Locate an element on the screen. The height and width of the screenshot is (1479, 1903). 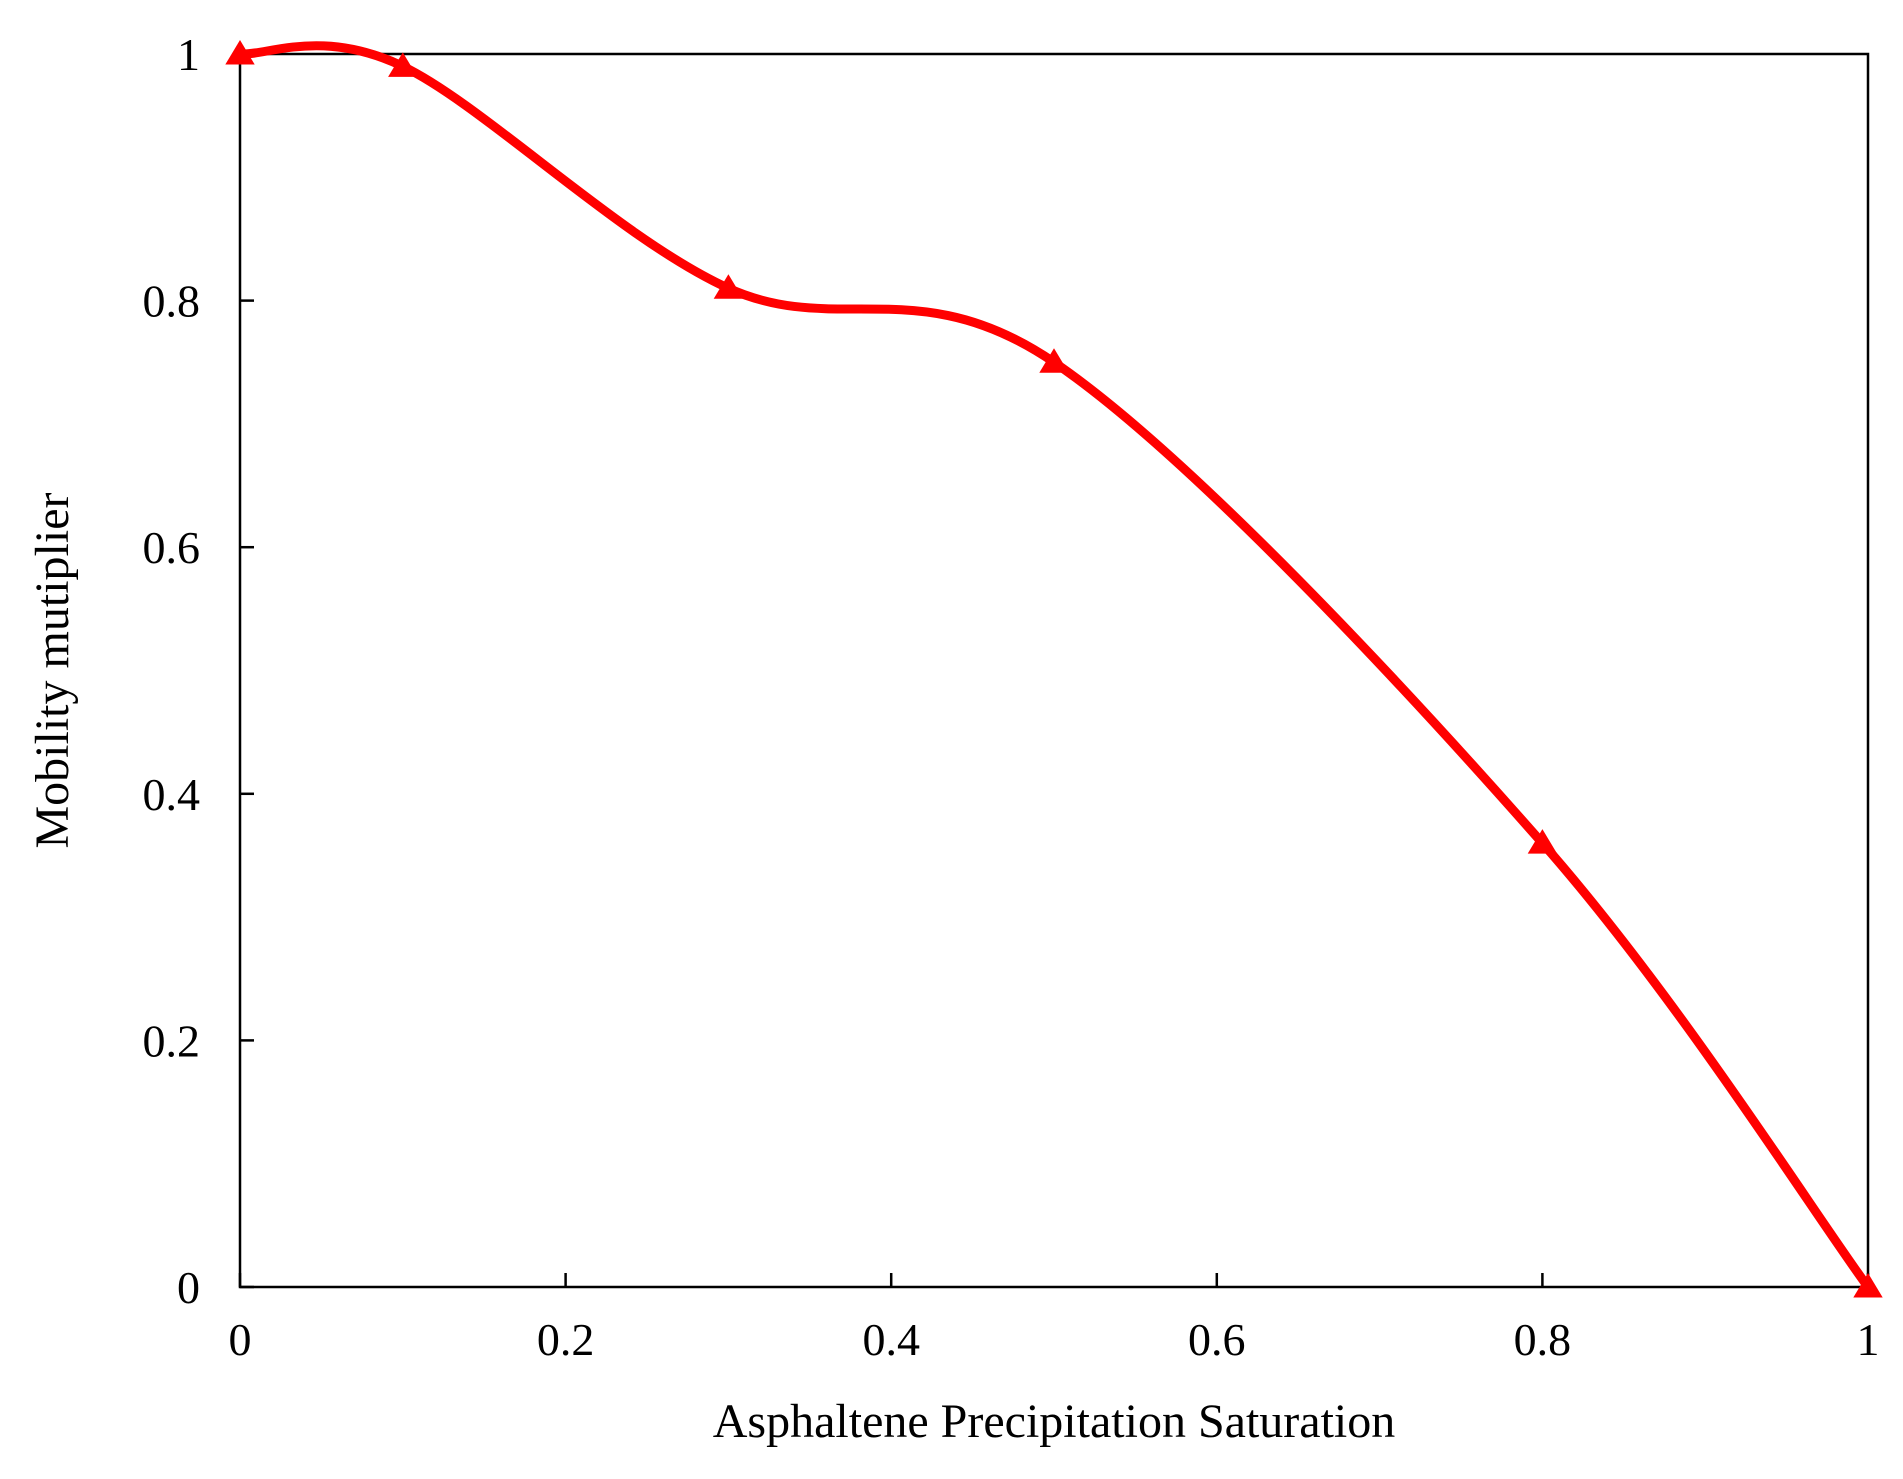
y-axis-label: Mobility mutiplier is located at coordinates (52, 670).